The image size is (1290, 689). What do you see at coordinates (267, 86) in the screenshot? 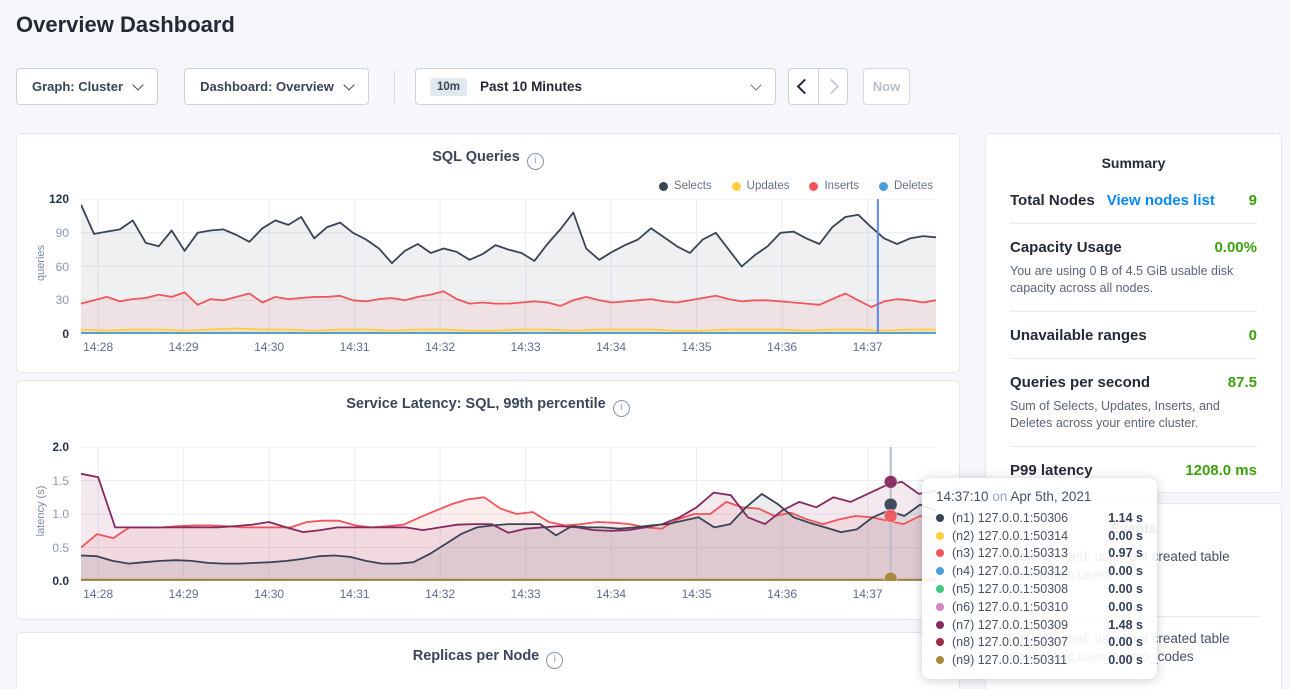
I see `dashboard-dropdown-label: Dashboard: Overview` at bounding box center [267, 86].